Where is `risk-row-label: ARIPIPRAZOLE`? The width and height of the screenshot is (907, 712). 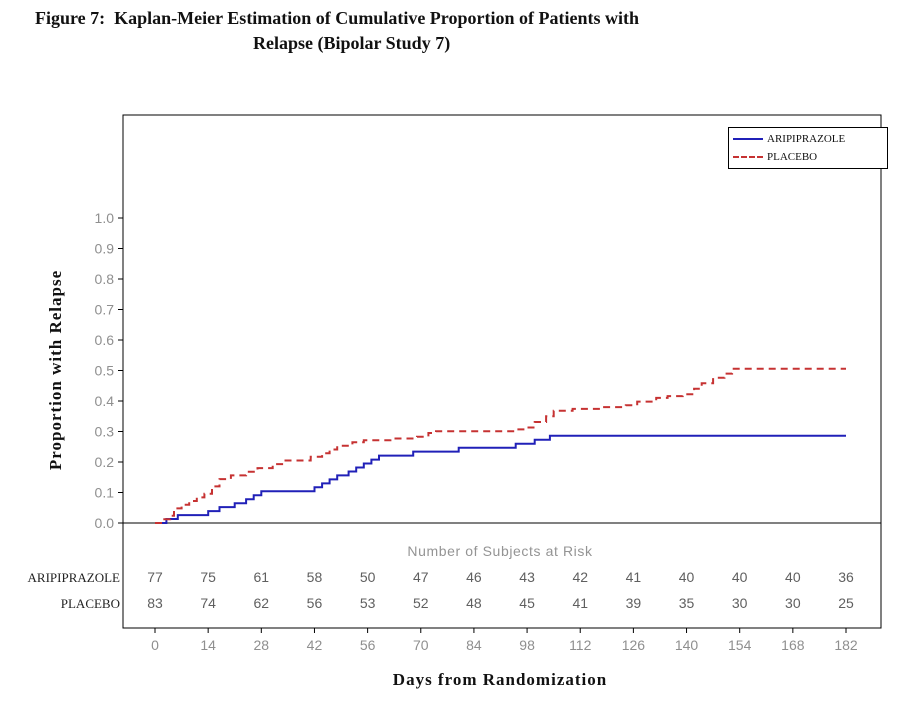
risk-row-label: ARIPIPRAZOLE is located at coordinates (74, 577).